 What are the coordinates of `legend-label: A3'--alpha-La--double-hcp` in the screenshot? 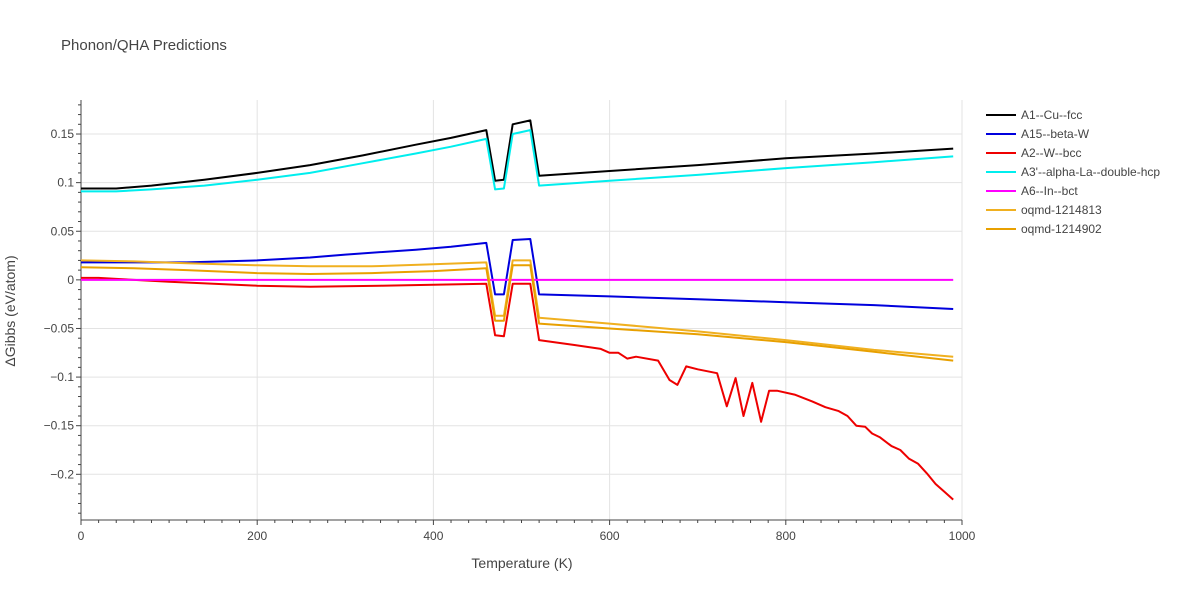 It's located at (1090, 172).